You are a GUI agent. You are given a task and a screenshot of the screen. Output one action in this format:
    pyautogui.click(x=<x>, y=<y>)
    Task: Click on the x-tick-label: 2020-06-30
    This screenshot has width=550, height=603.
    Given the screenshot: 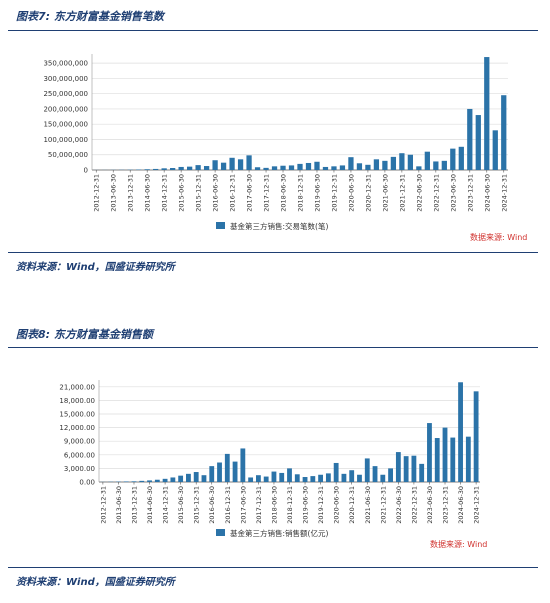 What is the action you would take?
    pyautogui.click(x=351, y=193)
    